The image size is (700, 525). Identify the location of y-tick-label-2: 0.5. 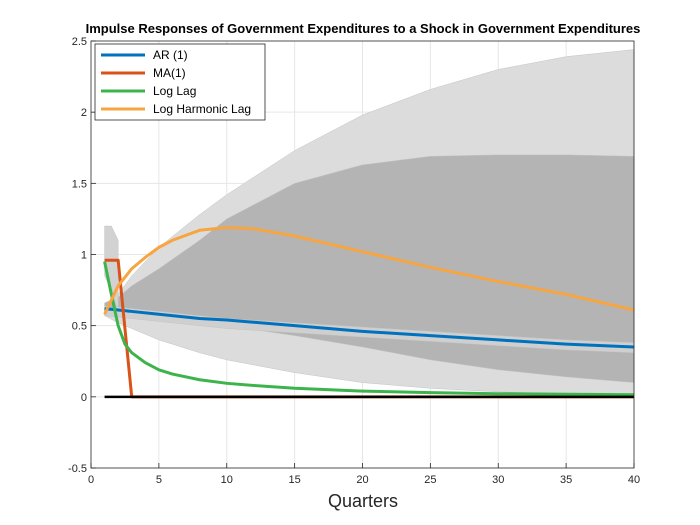
(79, 327).